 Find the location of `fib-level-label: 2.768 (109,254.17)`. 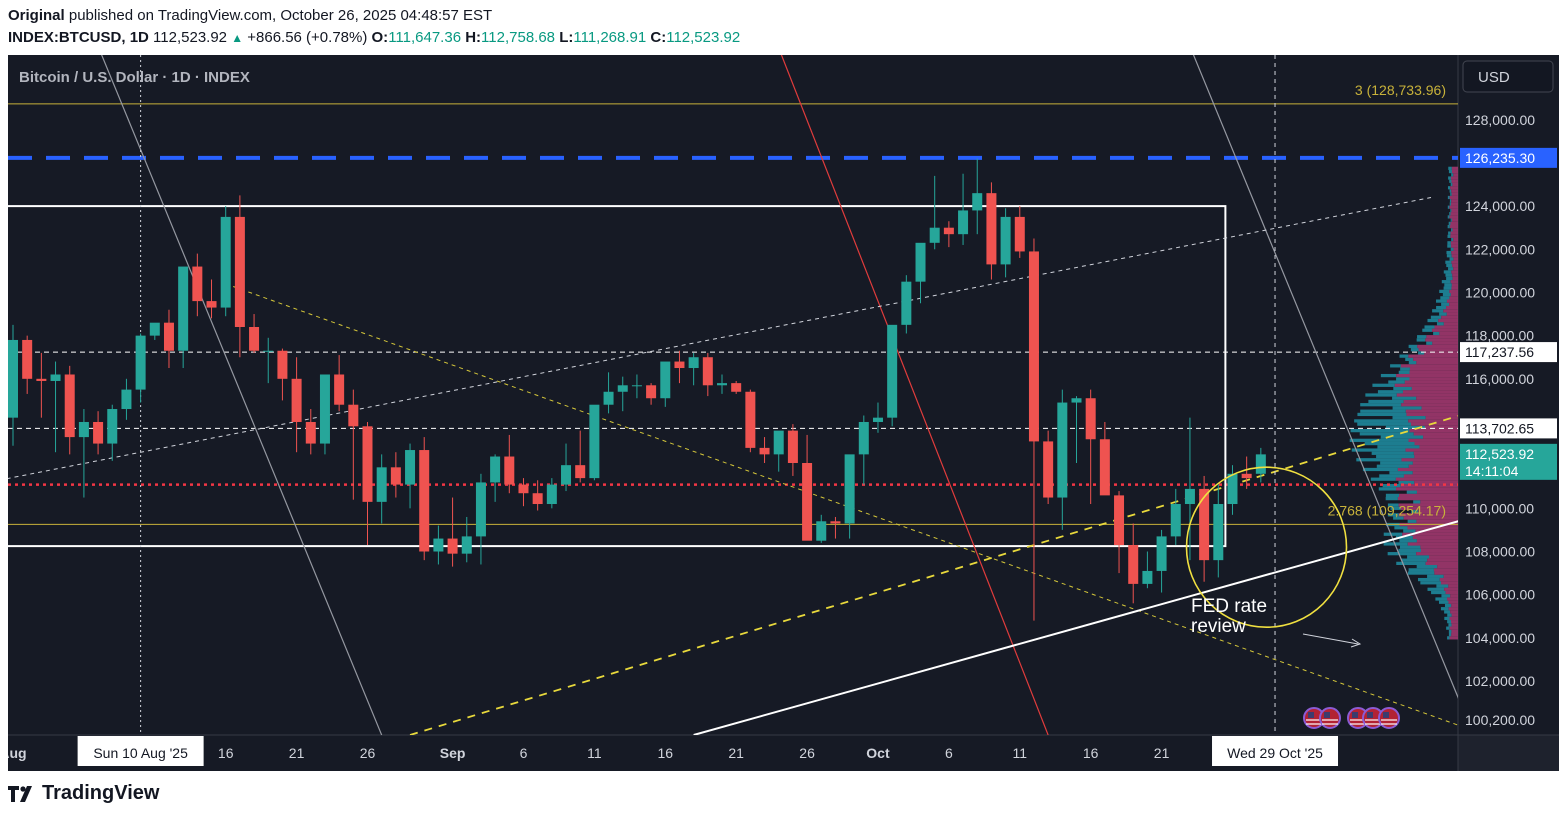

fib-level-label: 2.768 (109,254.17) is located at coordinates (1387, 510).